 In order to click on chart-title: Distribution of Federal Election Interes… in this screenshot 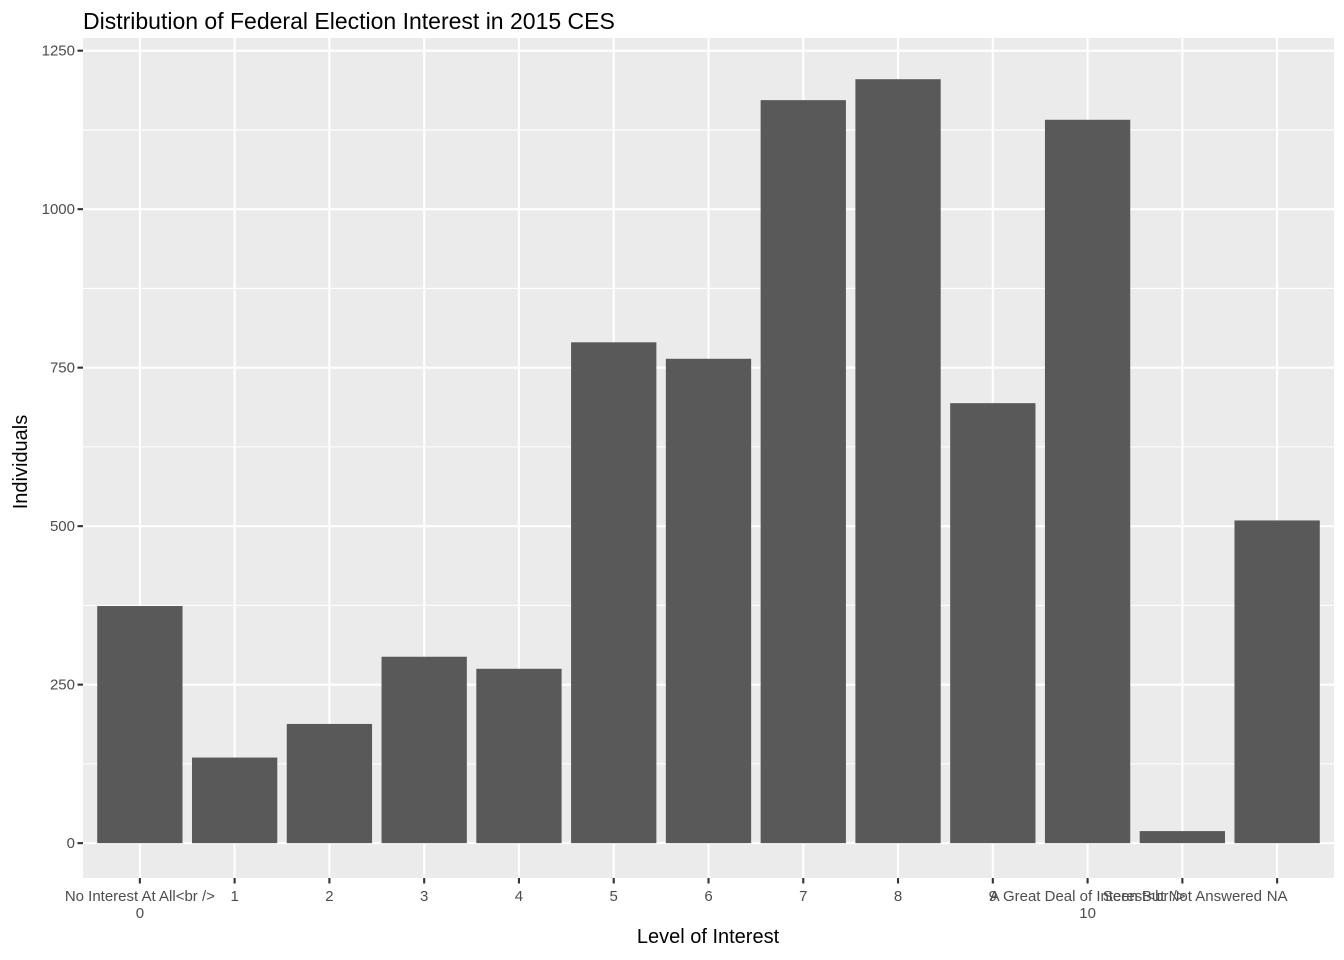, I will do `click(349, 21)`.